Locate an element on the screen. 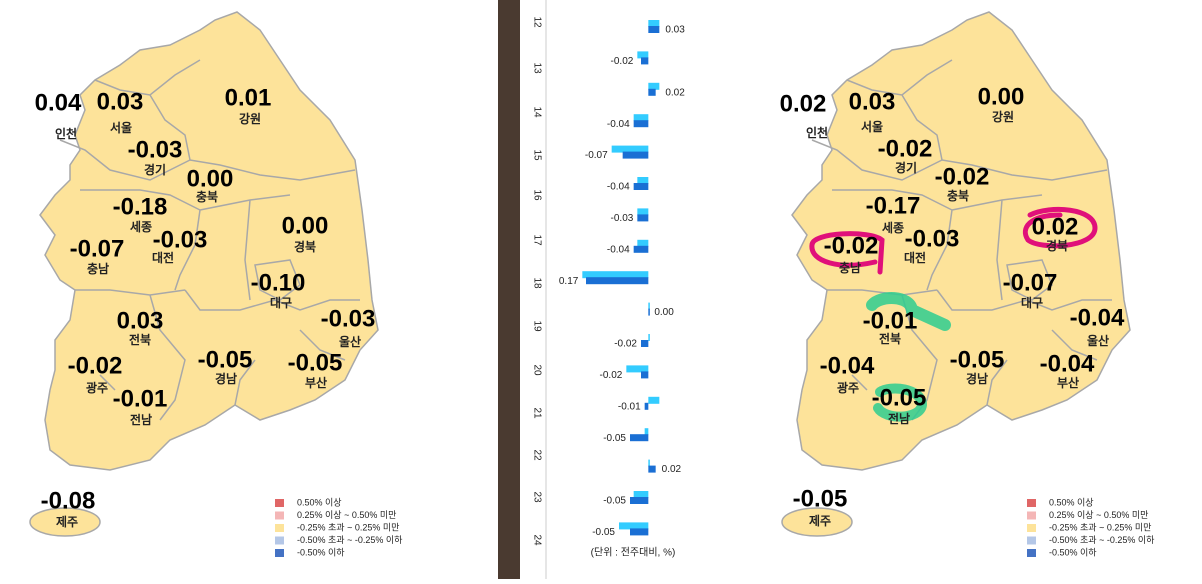 This screenshot has height=584, width=1202. value-label: 0.02 is located at coordinates (672, 469).